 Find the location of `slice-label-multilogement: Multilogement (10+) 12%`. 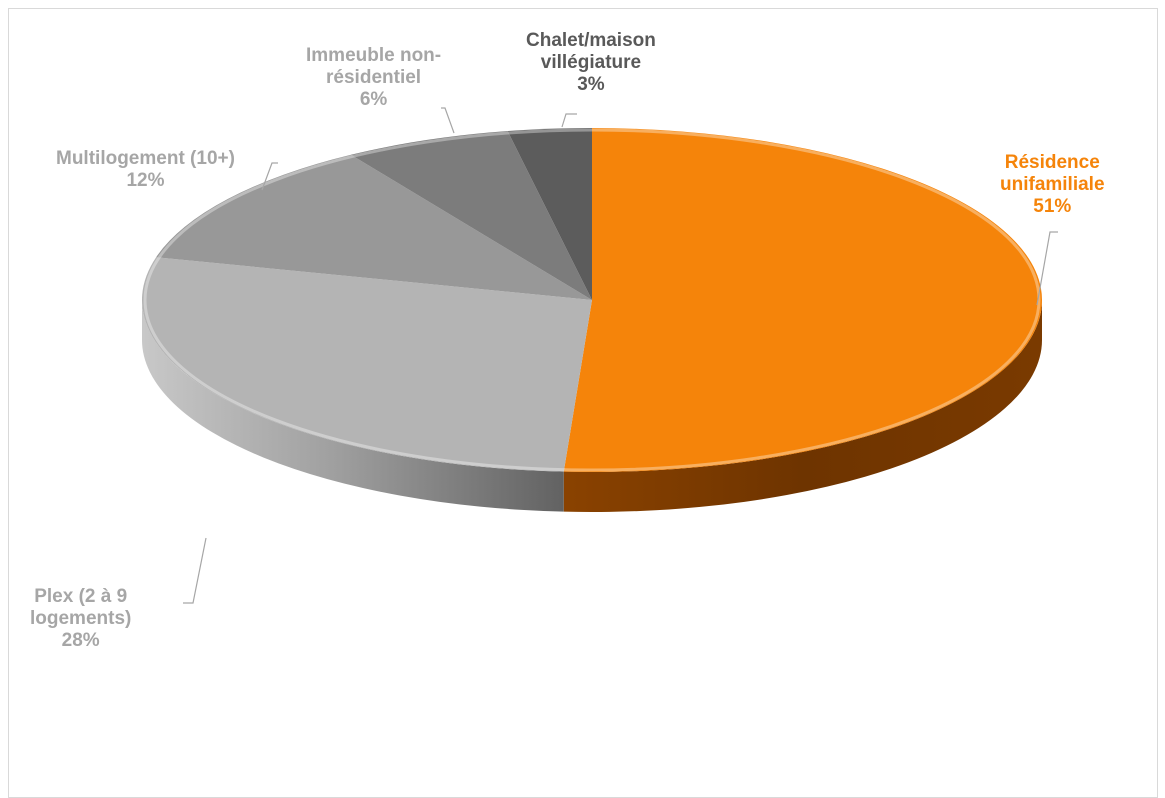

slice-label-multilogement: Multilogement (10+) 12% is located at coordinates (145, 170).